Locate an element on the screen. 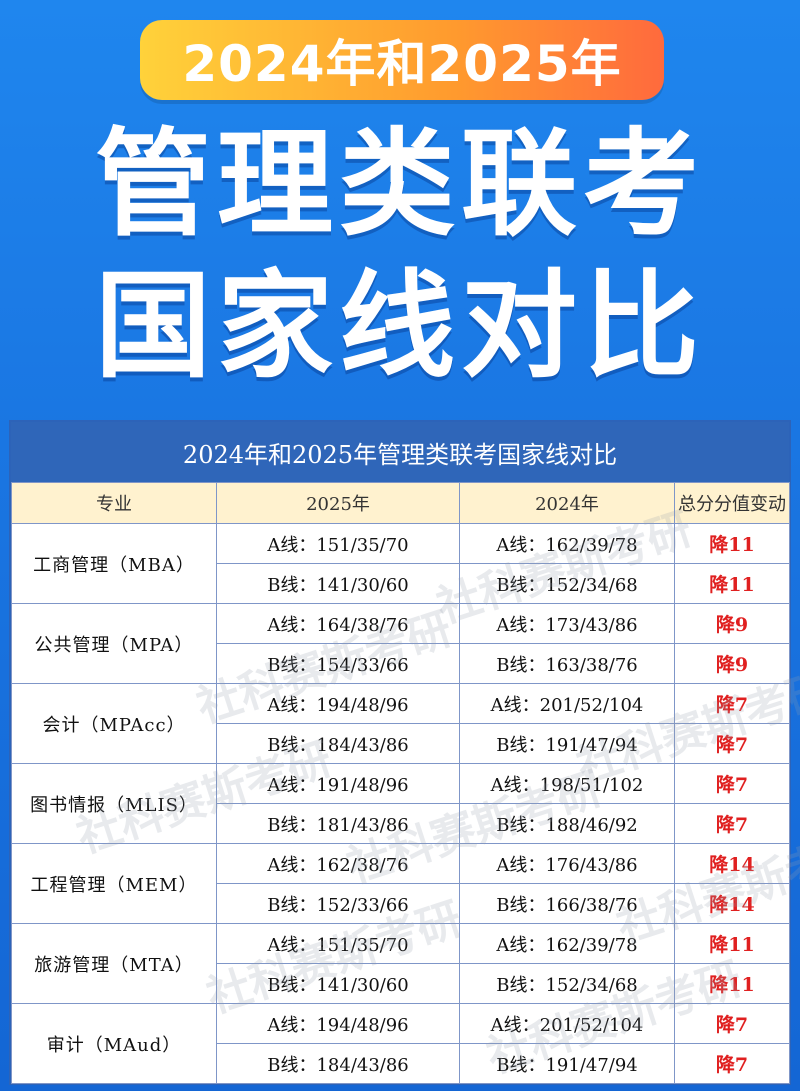 This screenshot has height=1091, width=800. score-2025-cell: B线：154/33/66 is located at coordinates (338, 663).